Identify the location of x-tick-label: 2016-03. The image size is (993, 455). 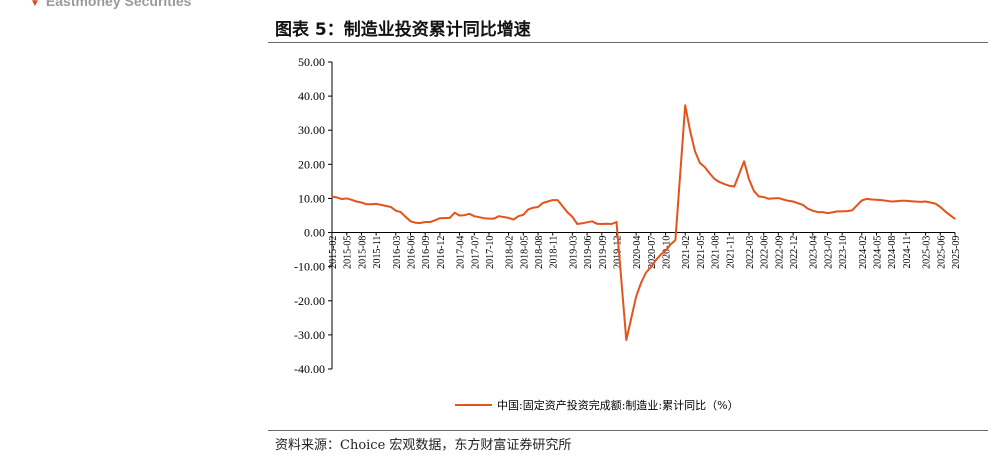
(397, 252).